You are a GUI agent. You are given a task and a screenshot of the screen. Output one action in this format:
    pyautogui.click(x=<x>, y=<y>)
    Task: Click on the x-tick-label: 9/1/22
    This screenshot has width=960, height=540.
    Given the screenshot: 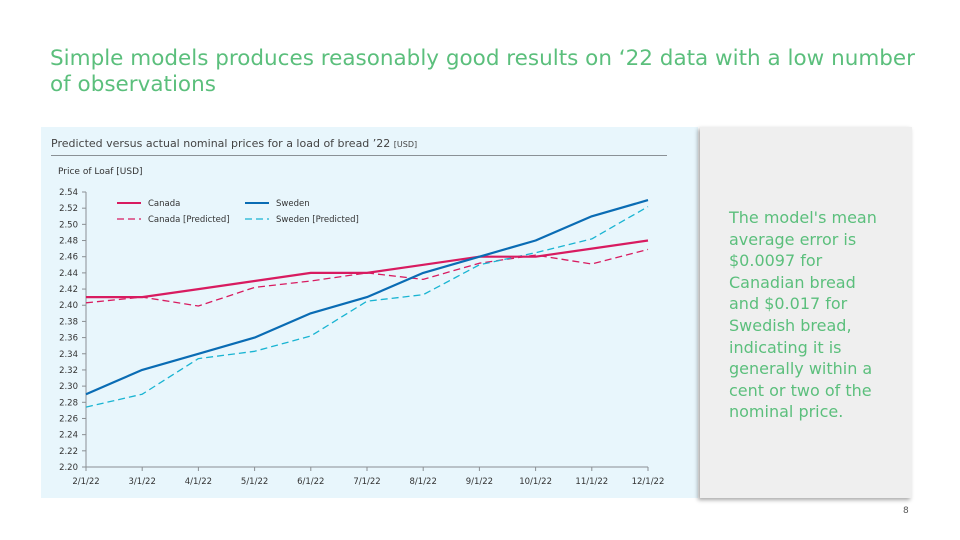 What is the action you would take?
    pyautogui.click(x=479, y=482)
    